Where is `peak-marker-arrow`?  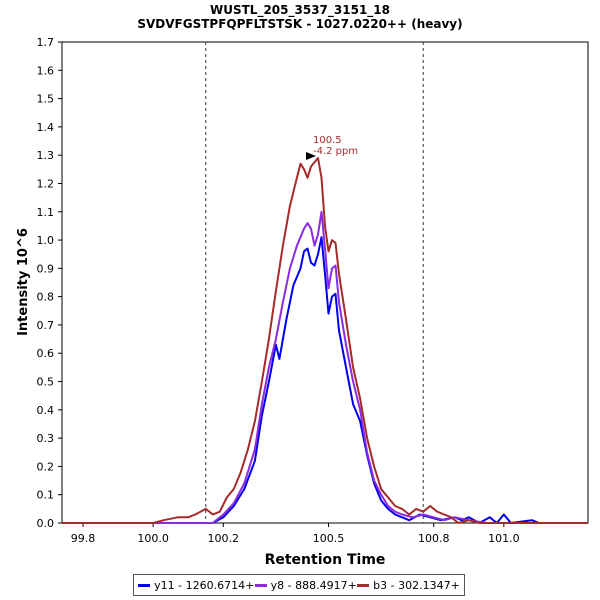
peak-marker-arrow is located at coordinates (310, 156).